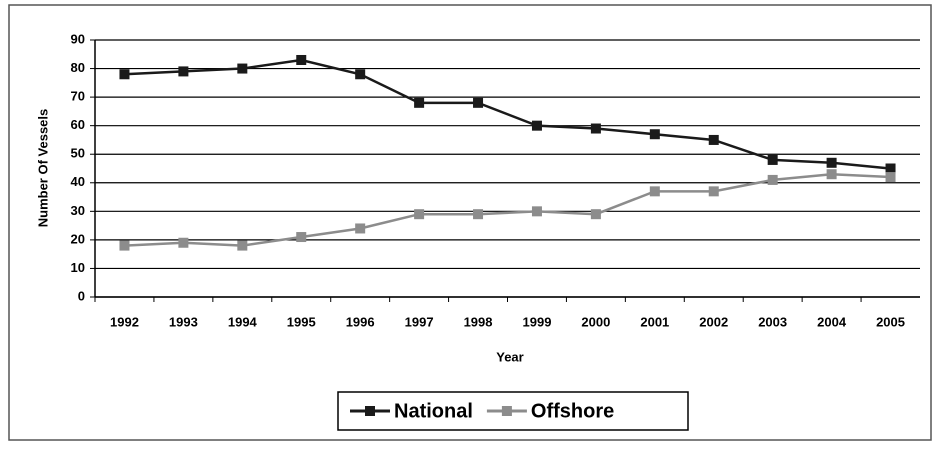 This screenshot has width=938, height=450. Describe the element at coordinates (78, 67) in the screenshot. I see `y-tick-label: 80` at that location.